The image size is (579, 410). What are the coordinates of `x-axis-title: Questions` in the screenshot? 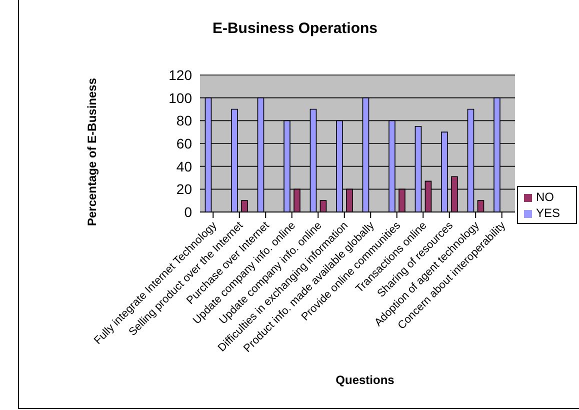 It's located at (365, 380).